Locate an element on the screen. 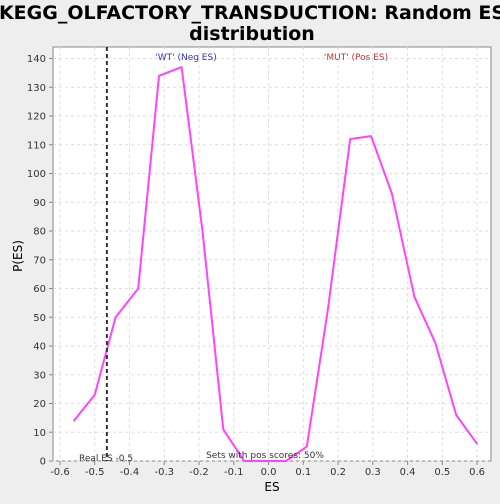  x-tick-label: 0.5 is located at coordinates (442, 472).